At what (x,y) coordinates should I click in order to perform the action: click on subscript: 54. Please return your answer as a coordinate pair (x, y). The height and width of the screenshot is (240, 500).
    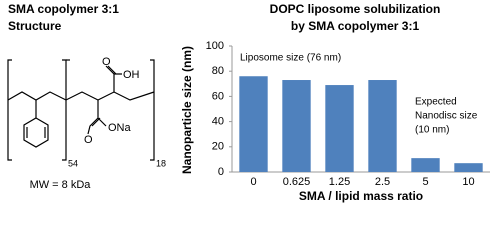
    Looking at the image, I should click on (73, 163).